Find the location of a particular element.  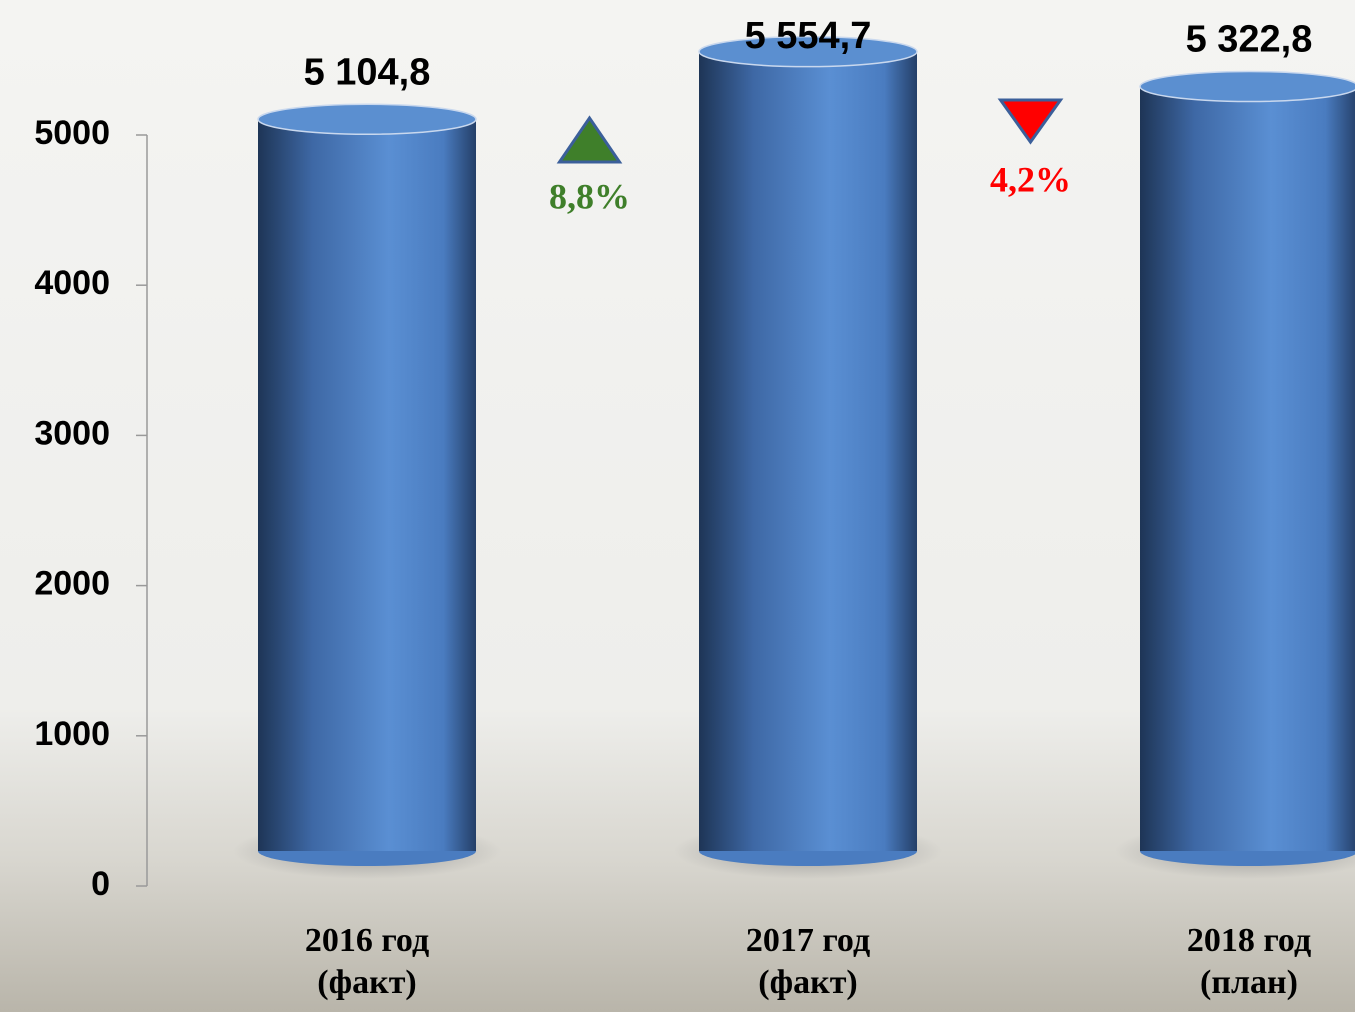

annotation: 8,8% is located at coordinates (589, 196).